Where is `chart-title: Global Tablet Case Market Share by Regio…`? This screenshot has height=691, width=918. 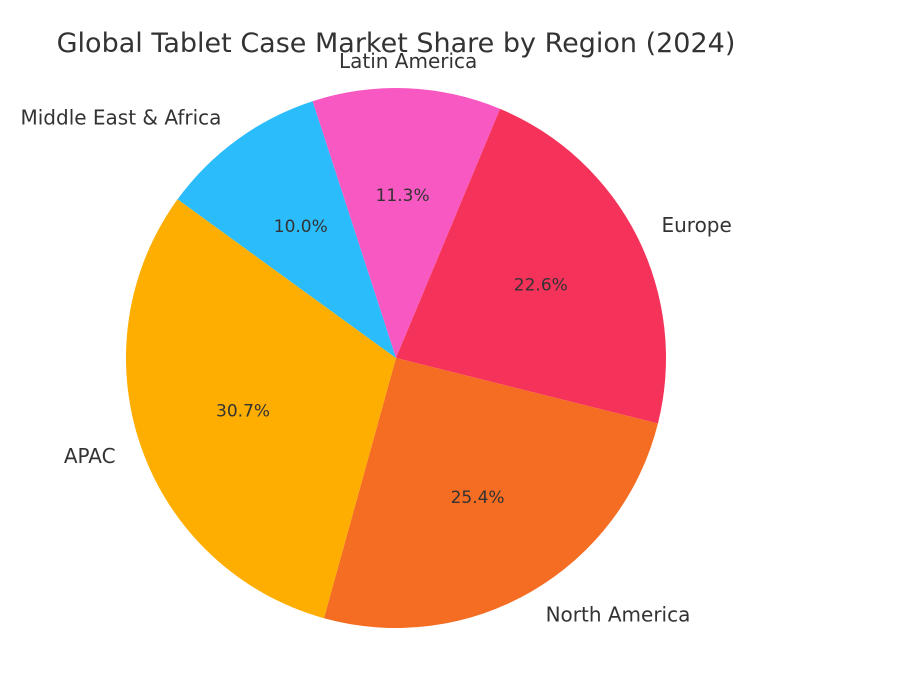
chart-title: Global Tablet Case Market Share by Regio… is located at coordinates (396, 43).